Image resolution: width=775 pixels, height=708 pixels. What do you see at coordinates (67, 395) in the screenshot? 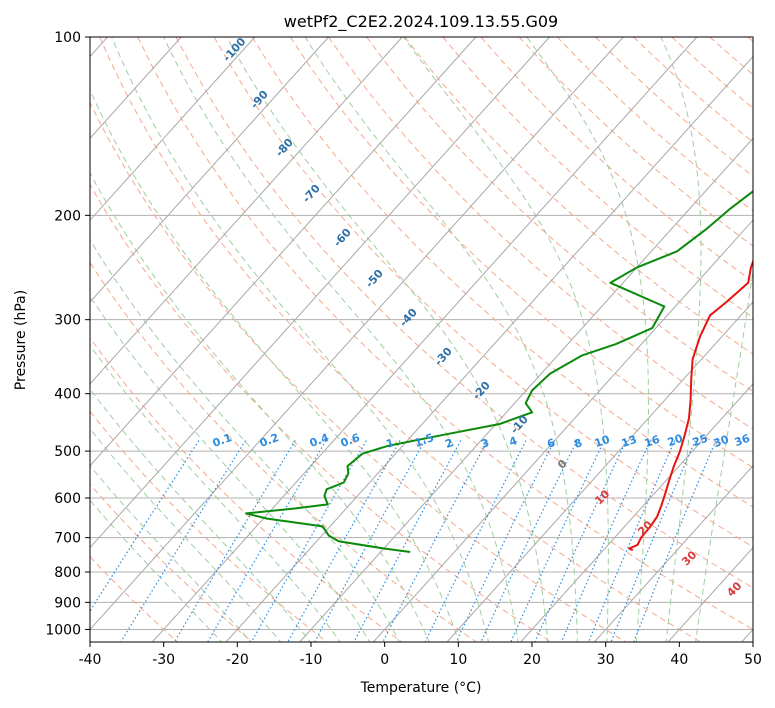
I see `y-tick-label: 400` at bounding box center [67, 395].